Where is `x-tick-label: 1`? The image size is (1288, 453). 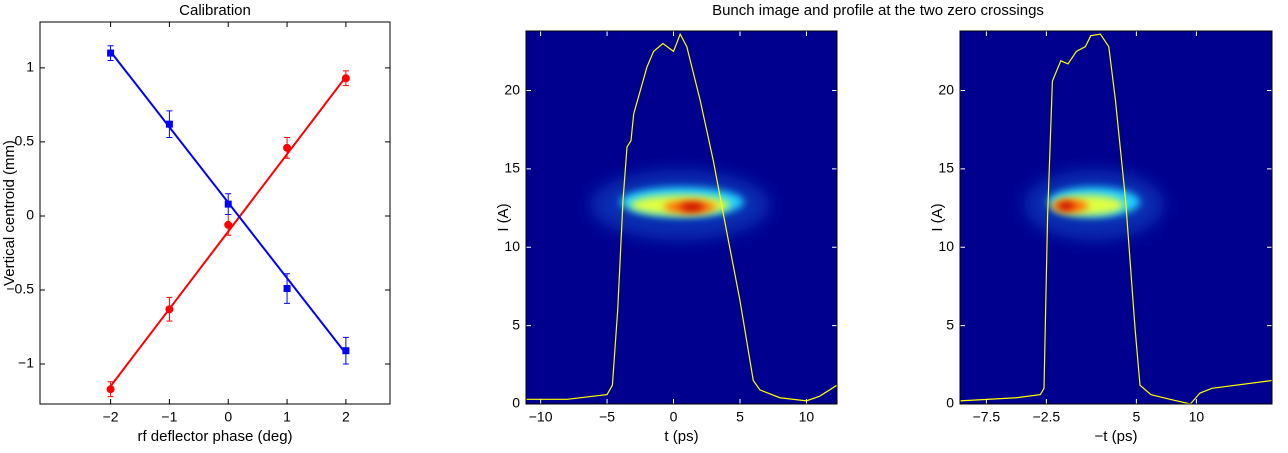 x-tick-label: 1 is located at coordinates (287, 417).